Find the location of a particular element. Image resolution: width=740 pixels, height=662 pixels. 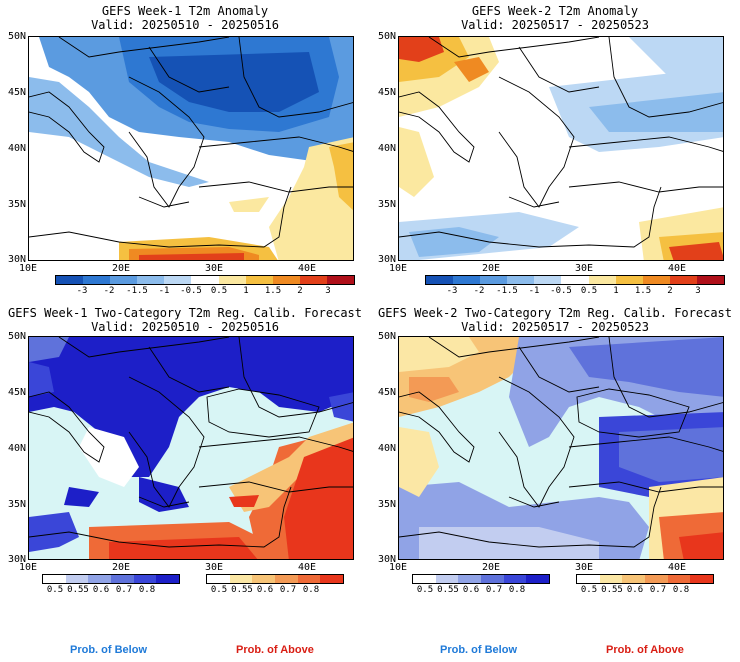

lat-label: 40N is located at coordinates (386, 448).